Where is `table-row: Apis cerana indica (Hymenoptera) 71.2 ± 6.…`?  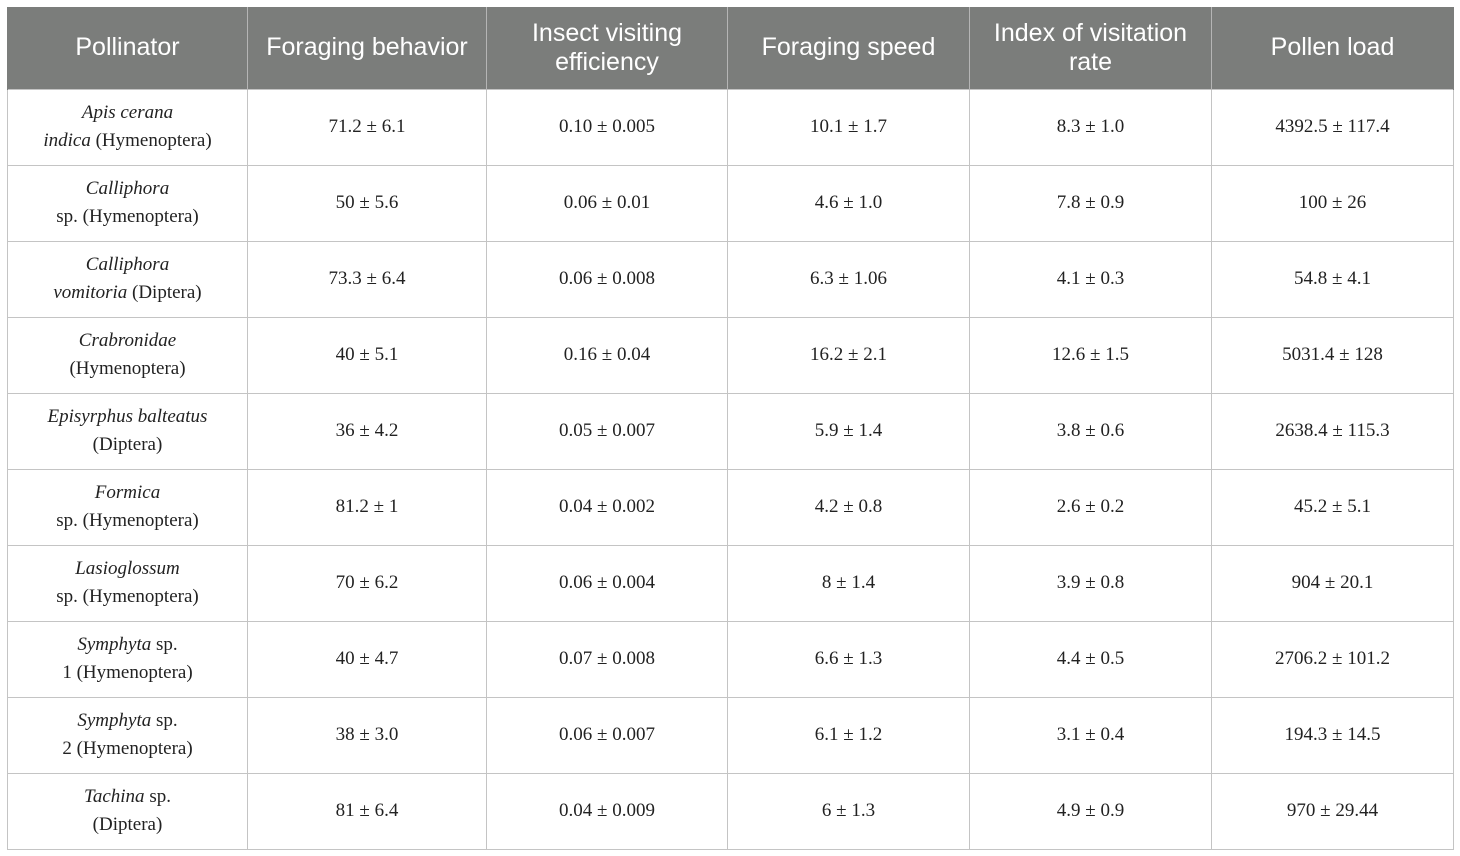
table-row: Apis cerana indica (Hymenoptera) 71.2 ± 6.… is located at coordinates (730, 127).